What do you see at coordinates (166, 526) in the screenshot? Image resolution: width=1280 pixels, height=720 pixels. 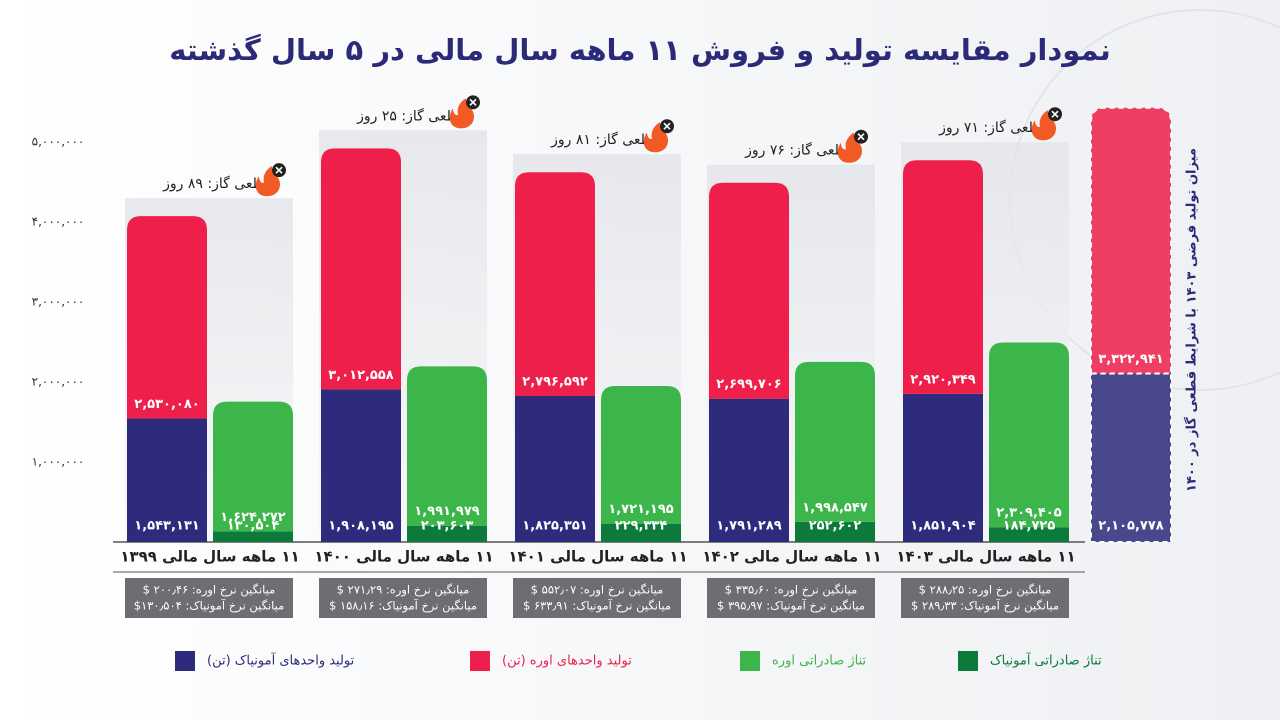 I see `data-label: ۱,۵۴۳,۱۳۱` at bounding box center [166, 526].